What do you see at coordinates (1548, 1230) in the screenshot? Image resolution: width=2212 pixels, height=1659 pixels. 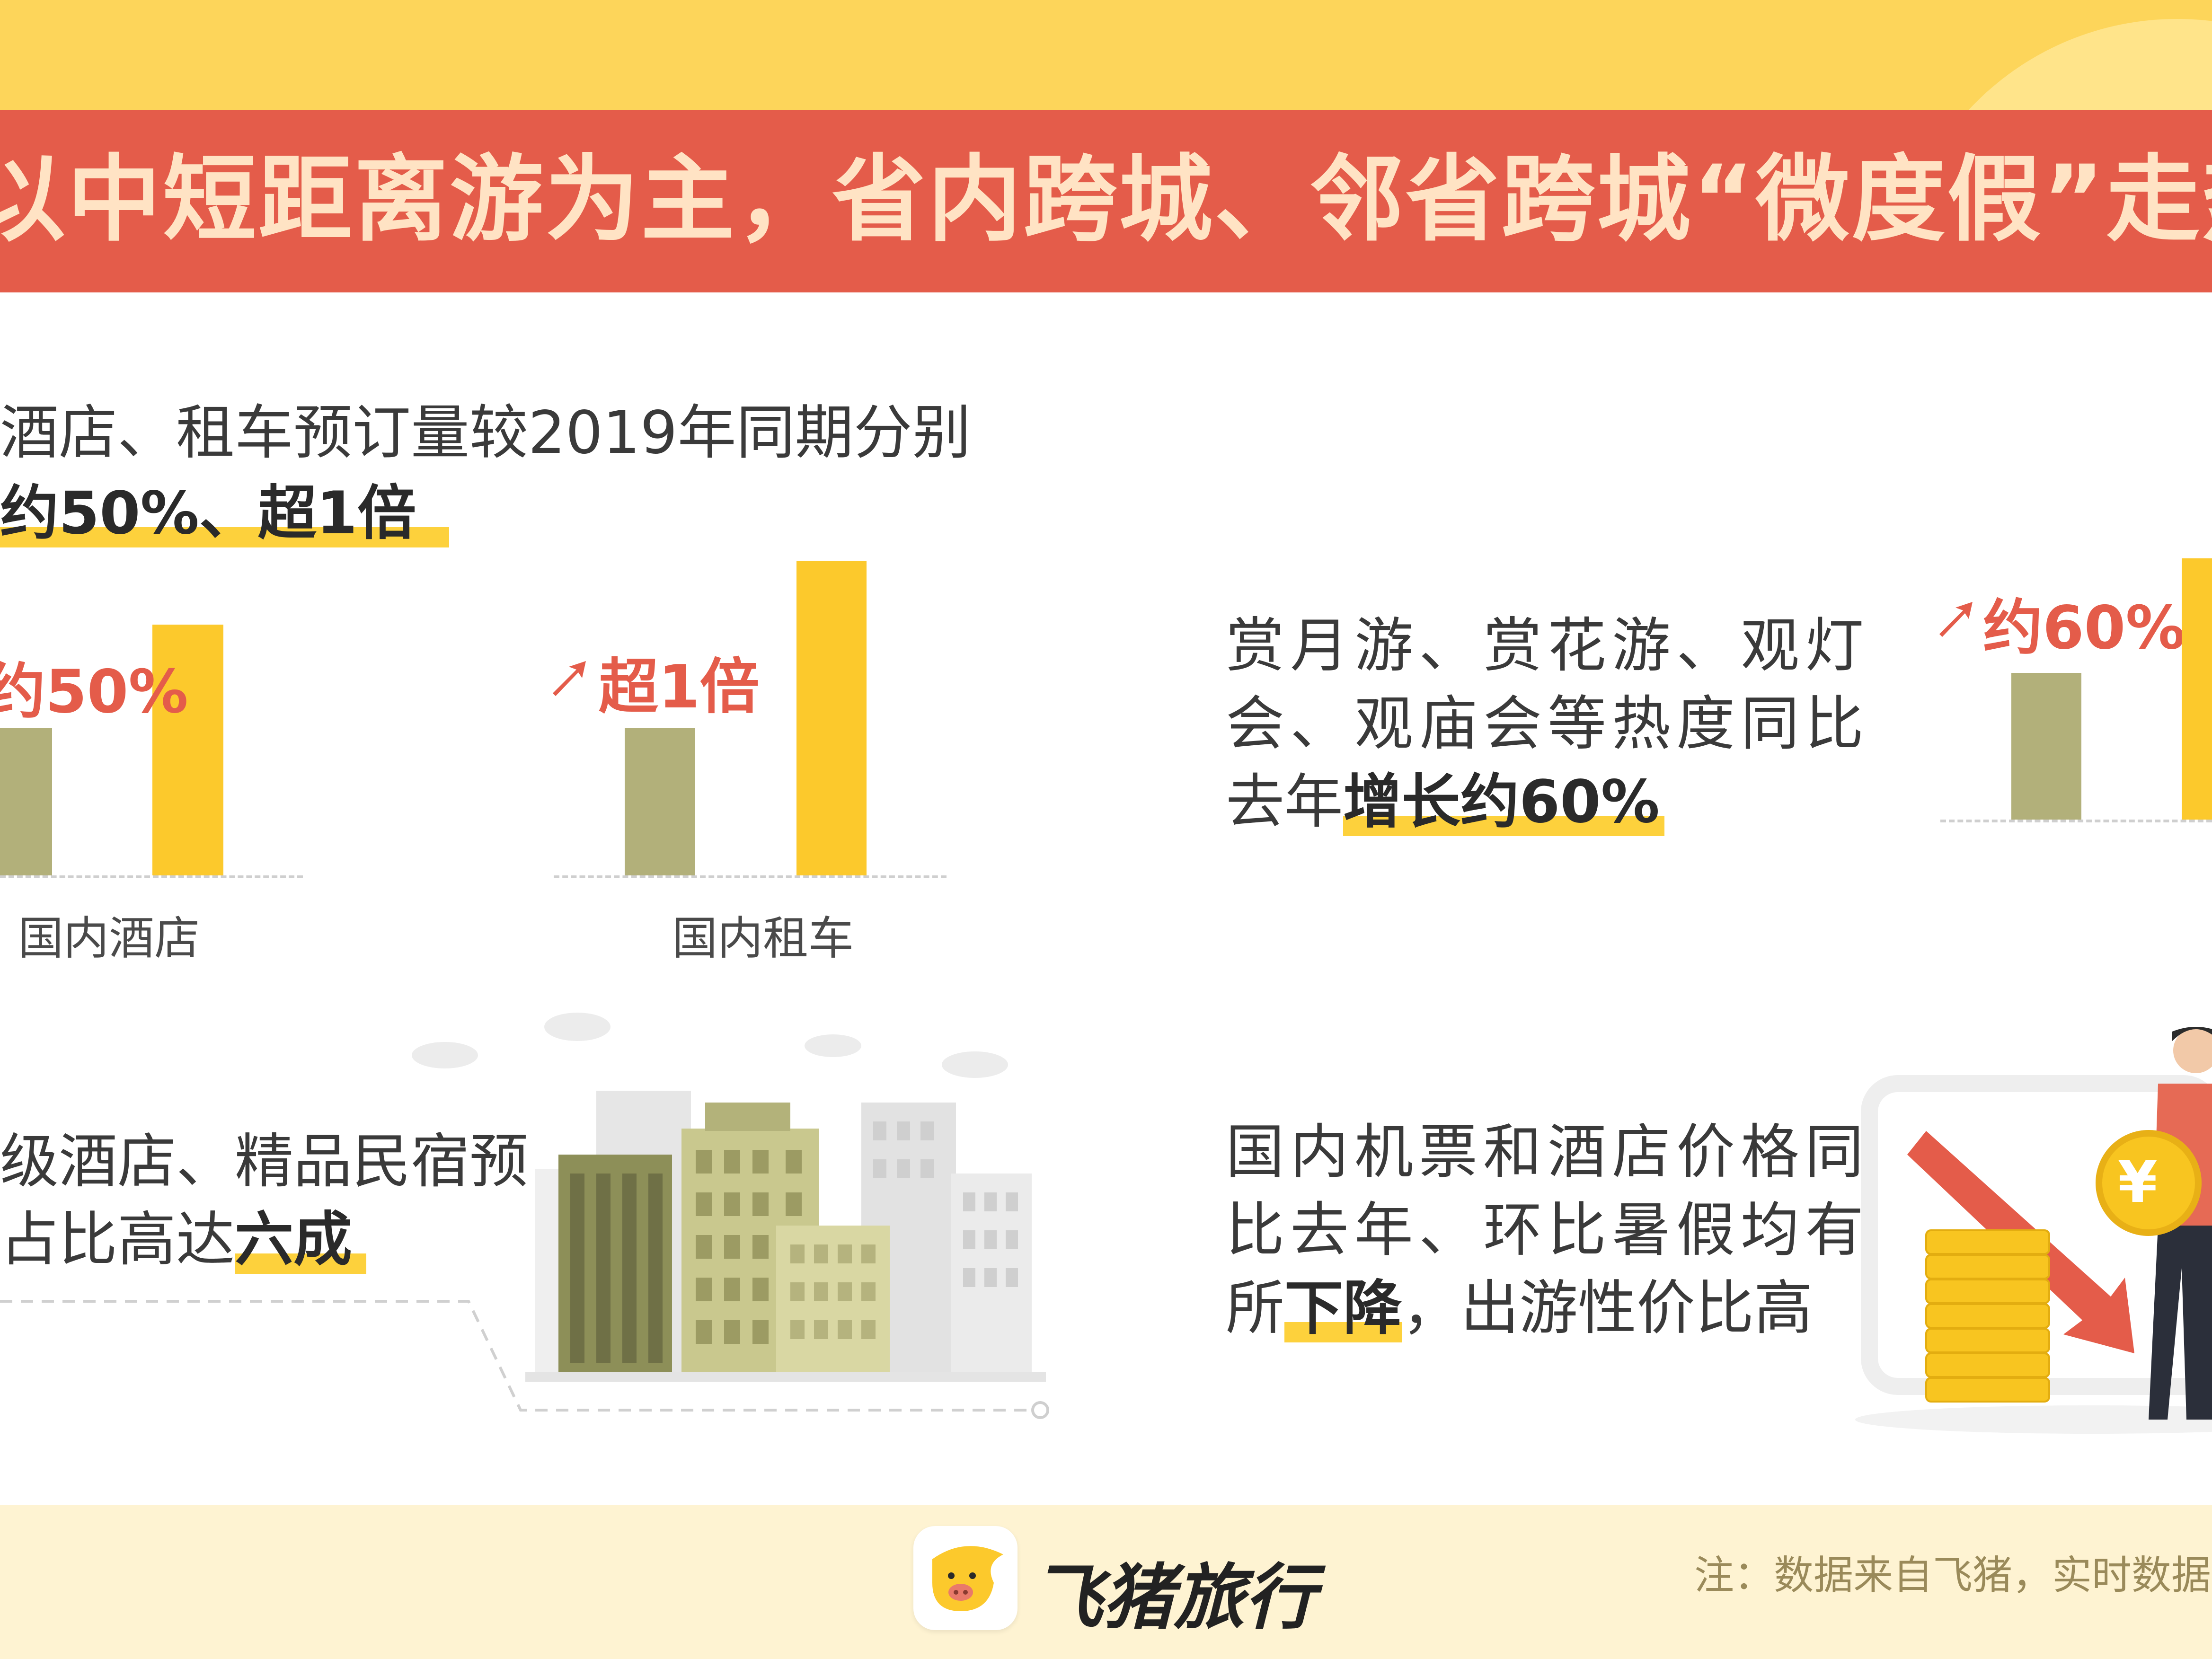 I see `bottom-right-line2: 比去年、环比暑假均有` at bounding box center [1548, 1230].